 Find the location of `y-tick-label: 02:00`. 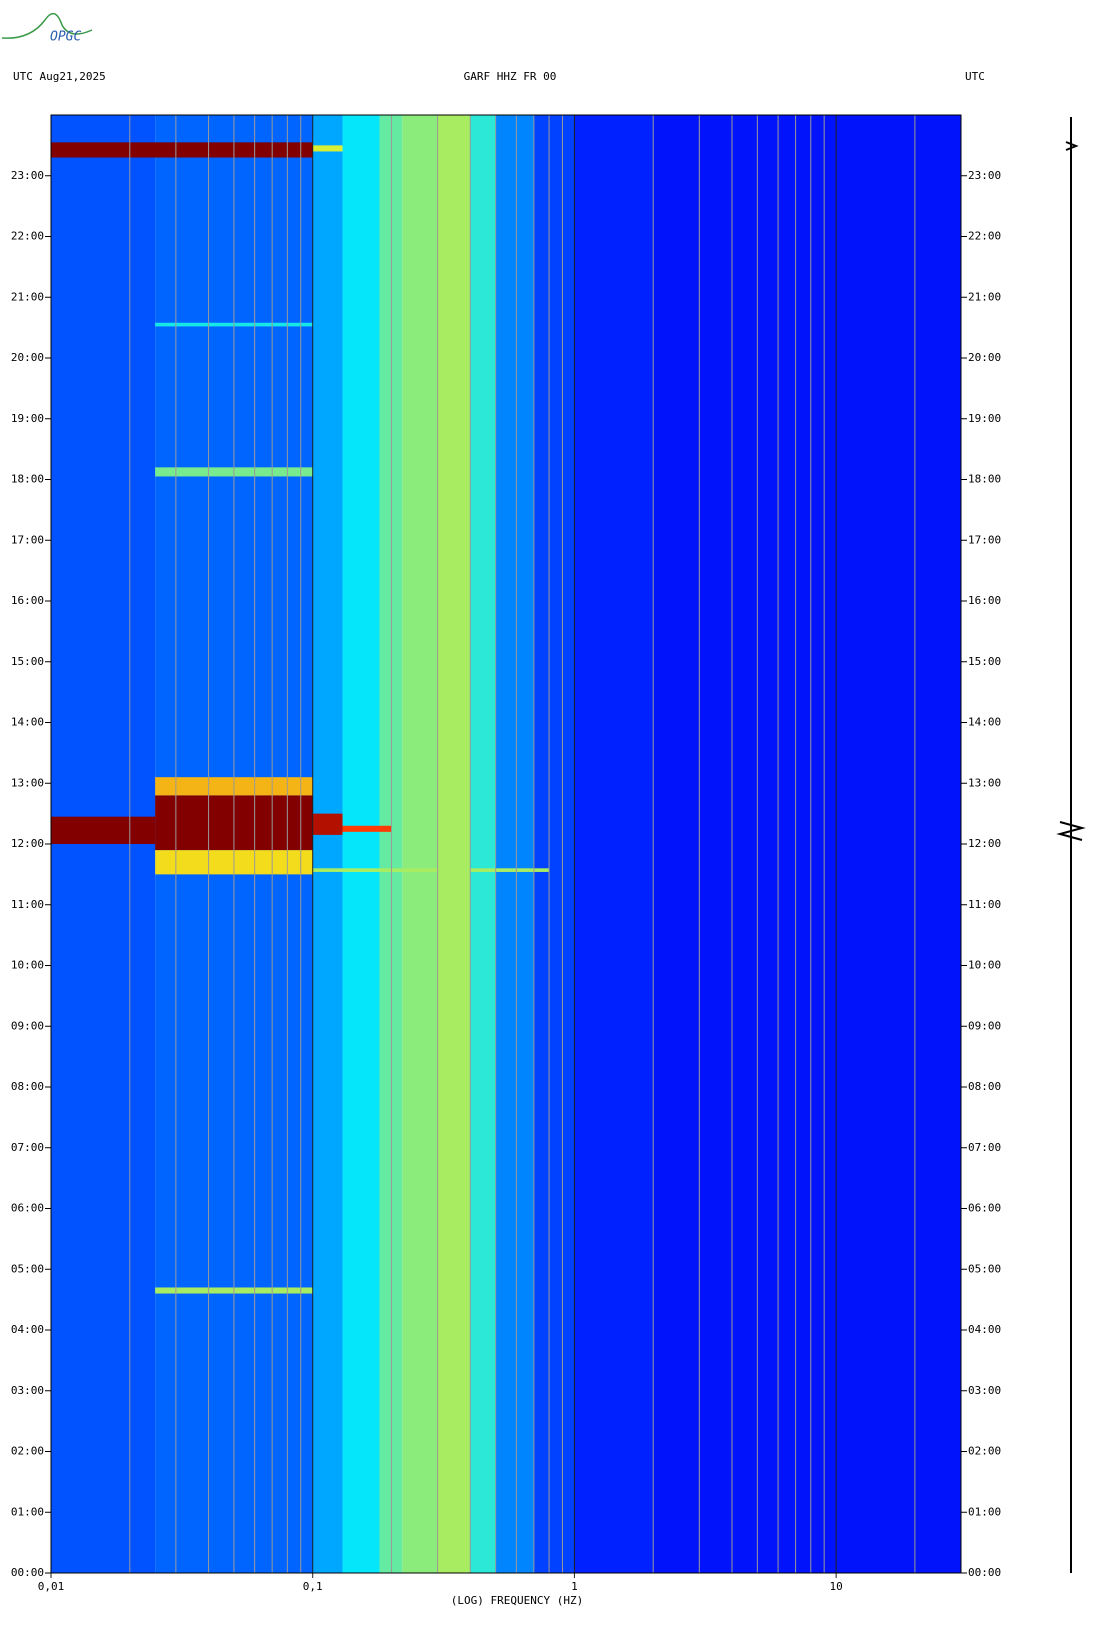

y-tick-label: 02:00 is located at coordinates (27, 1451).